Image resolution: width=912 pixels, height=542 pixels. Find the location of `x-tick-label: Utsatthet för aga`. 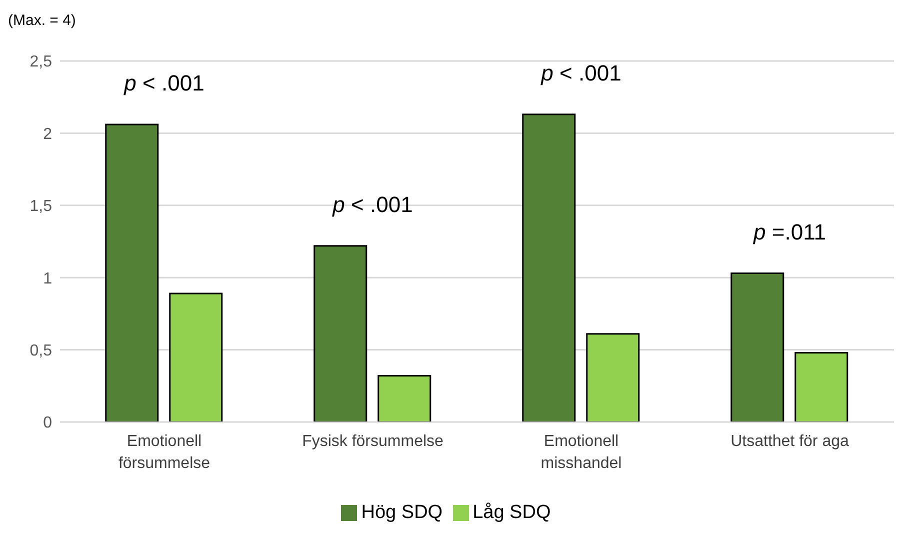

x-tick-label: Utsatthet för aga is located at coordinates (789, 441).